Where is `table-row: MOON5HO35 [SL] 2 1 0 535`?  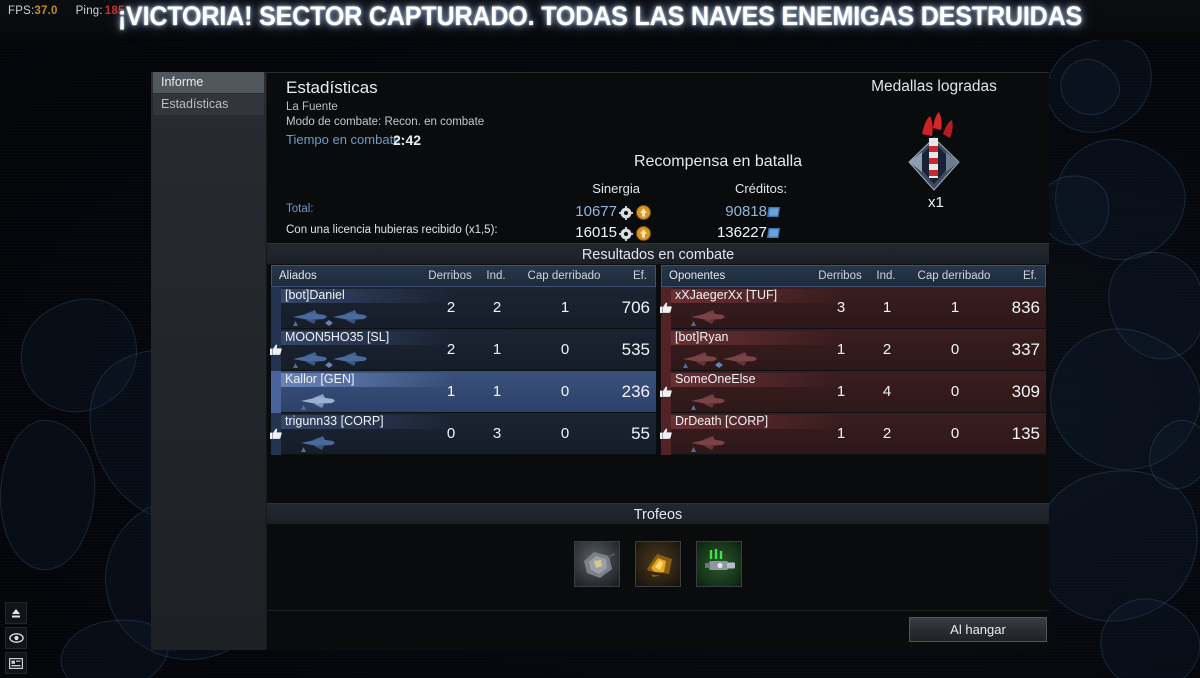 table-row: MOON5HO35 [SL] 2 1 0 535 is located at coordinates (462, 349).